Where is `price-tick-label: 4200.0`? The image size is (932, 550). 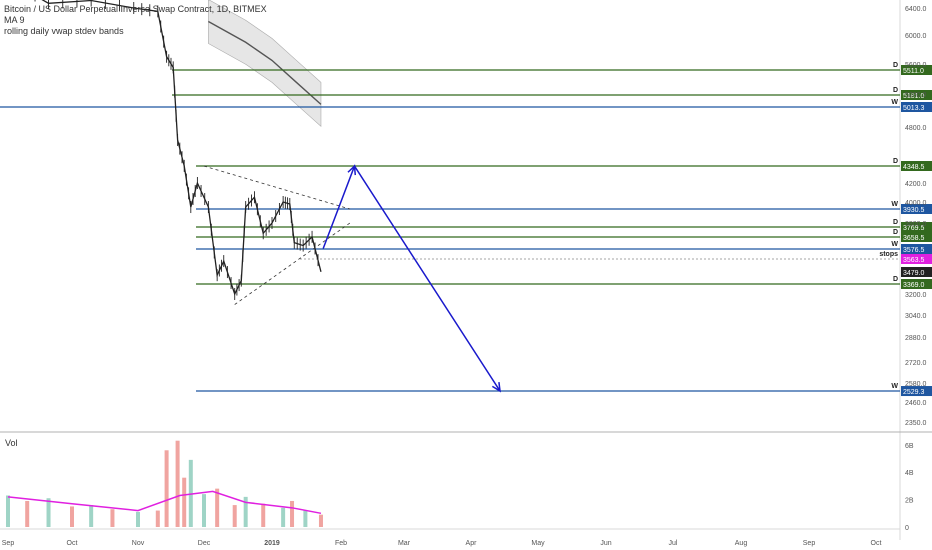
price-tick-label: 4200.0 is located at coordinates (916, 184).